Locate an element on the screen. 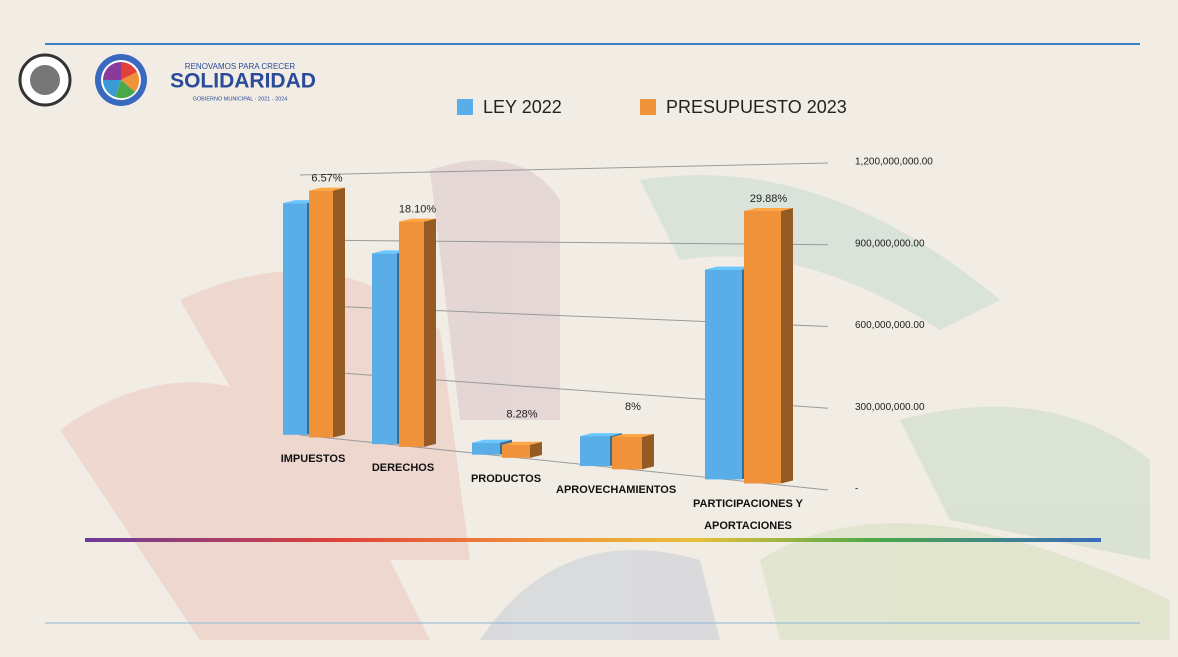 The height and width of the screenshot is (657, 1178). x-tick-label: IMPUESTOS is located at coordinates (313, 458).